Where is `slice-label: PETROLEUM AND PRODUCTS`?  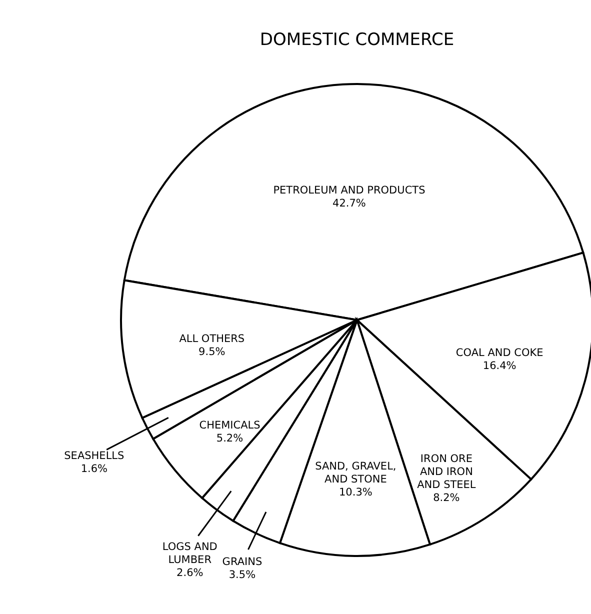 slice-label: PETROLEUM AND PRODUCTS is located at coordinates (349, 190).